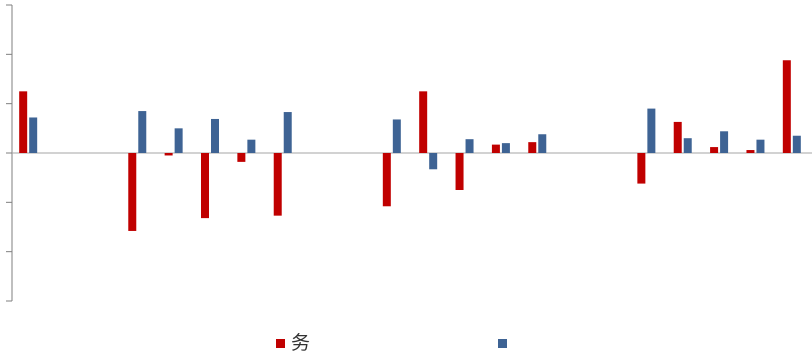  I want to click on legend-label-series-1: 务, so click(301, 342).